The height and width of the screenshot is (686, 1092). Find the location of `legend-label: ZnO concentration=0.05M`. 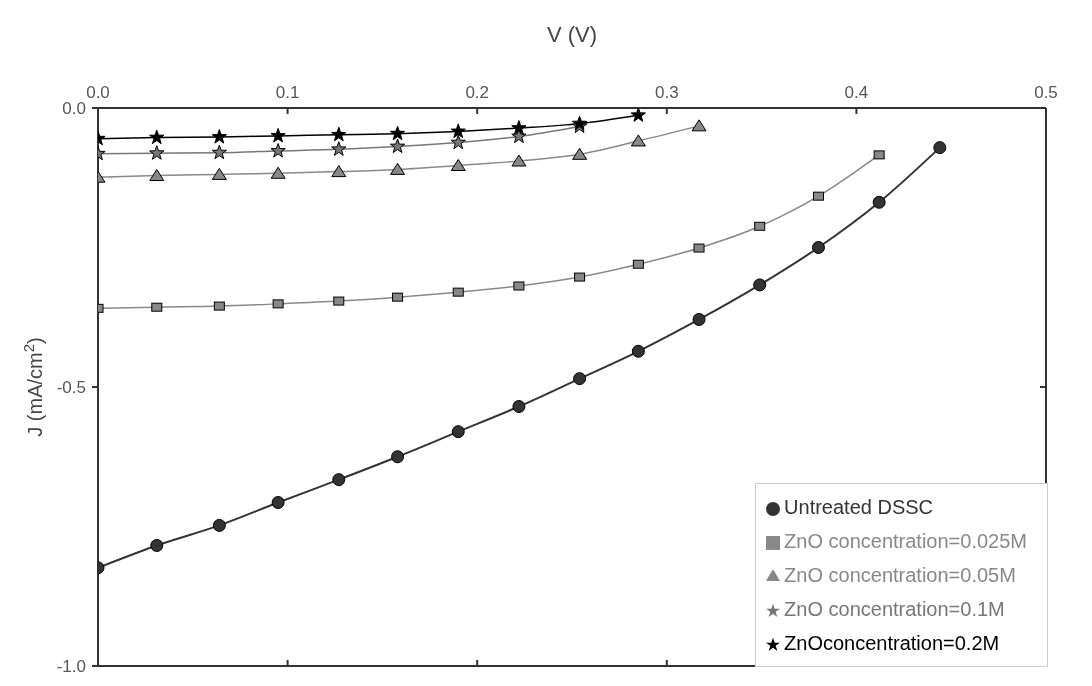

legend-label: ZnO concentration=0.05M is located at coordinates (900, 575).